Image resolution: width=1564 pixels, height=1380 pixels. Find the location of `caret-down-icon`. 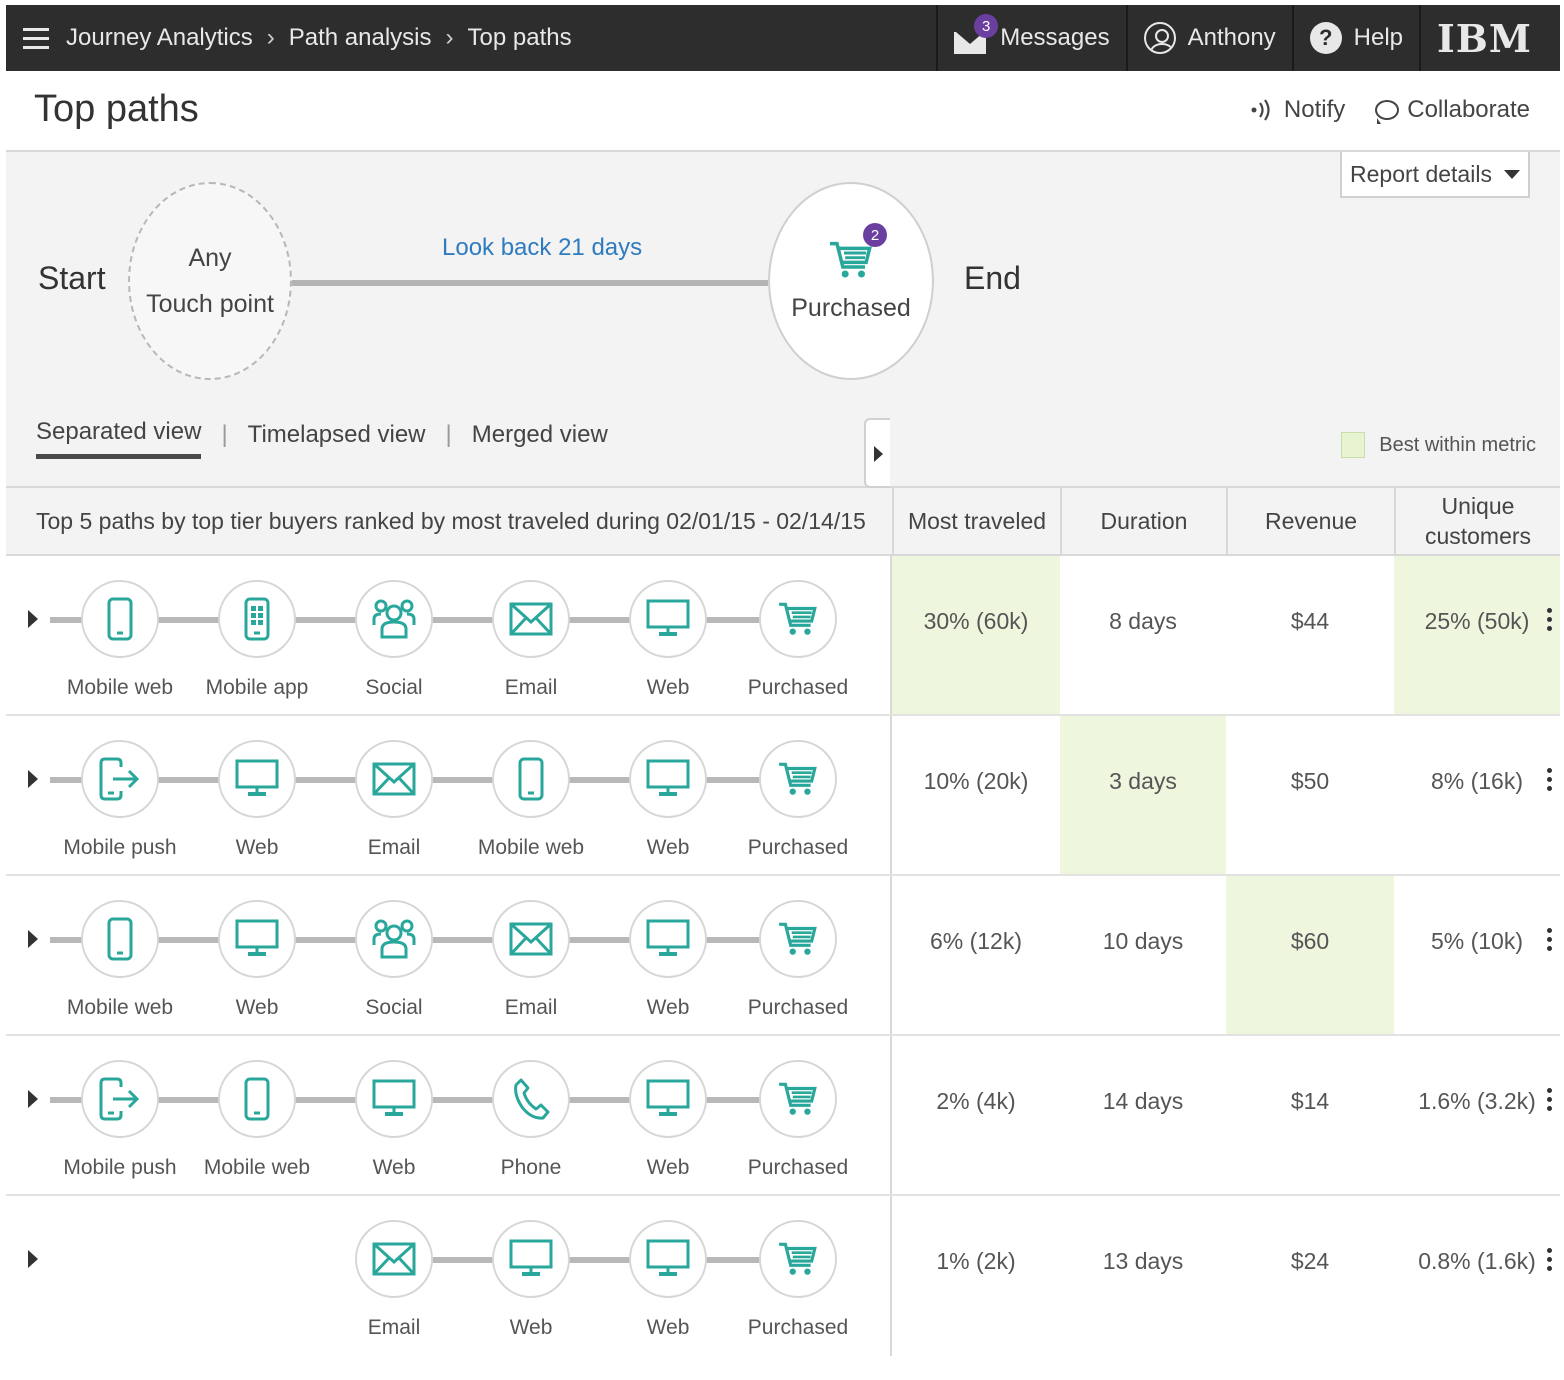

caret-down-icon is located at coordinates (1511, 174).